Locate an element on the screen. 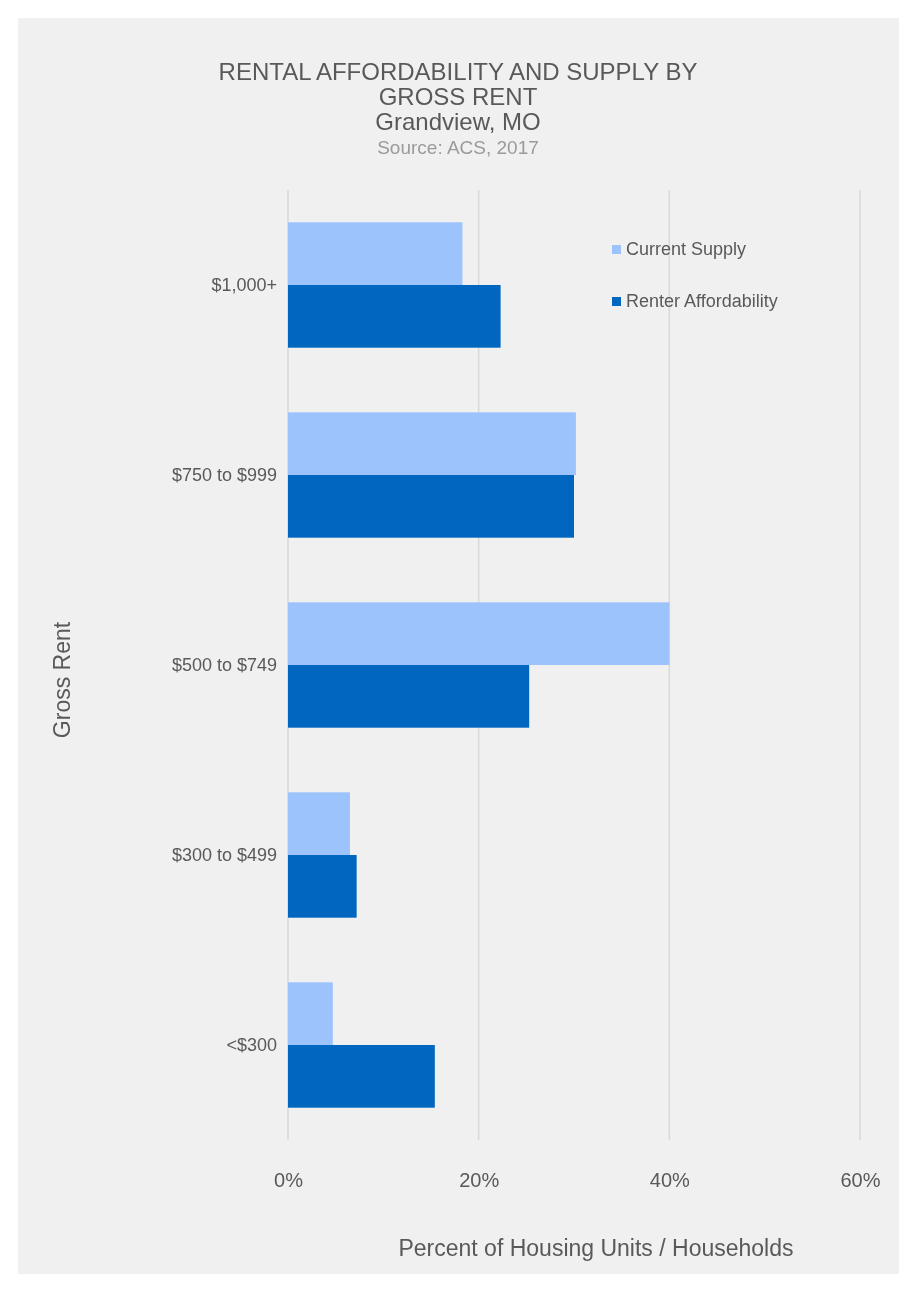 The height and width of the screenshot is (1292, 917). y-tick-label: $1,000+ is located at coordinates (244, 284).